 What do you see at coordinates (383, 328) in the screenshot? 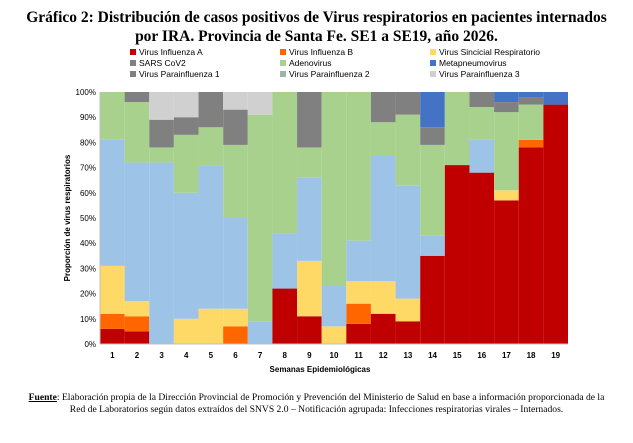
I see `bar-segment-week-12-virus-influenza-a` at bounding box center [383, 328].